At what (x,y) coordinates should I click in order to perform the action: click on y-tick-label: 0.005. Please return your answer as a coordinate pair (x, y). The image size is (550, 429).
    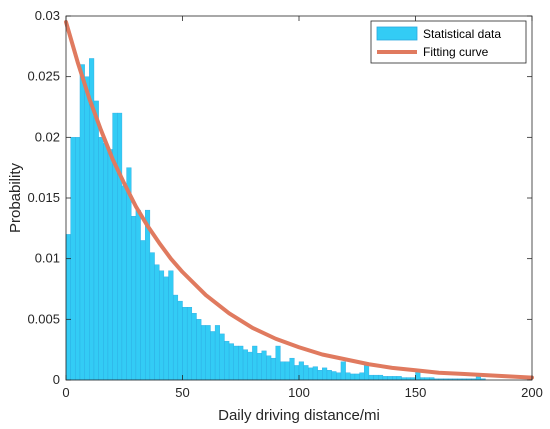
    Looking at the image, I should click on (43, 318).